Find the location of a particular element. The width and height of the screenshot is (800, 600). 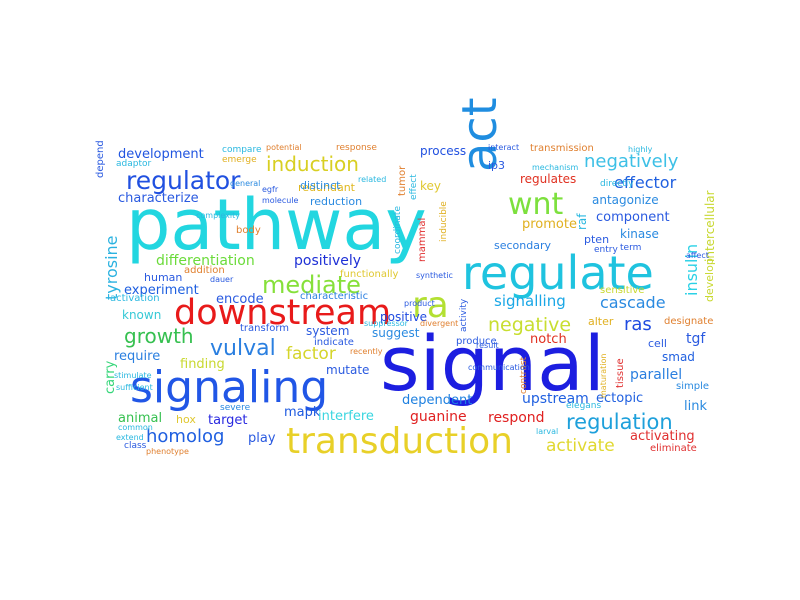

word: smad is located at coordinates (678, 357).